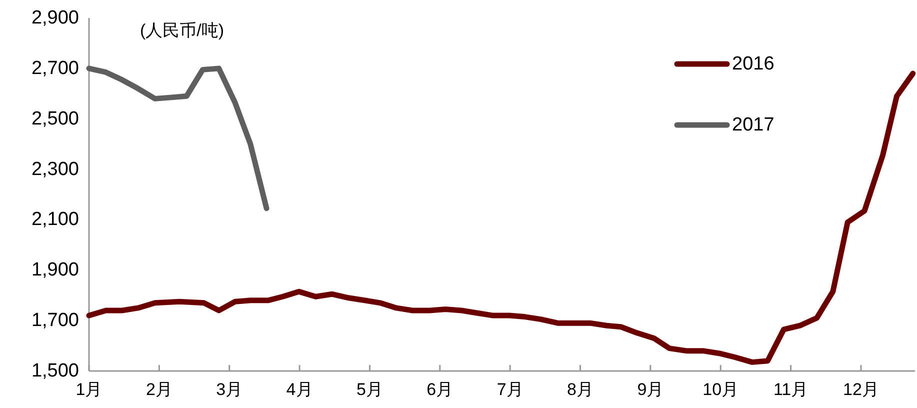 The height and width of the screenshot is (408, 917). I want to click on x-tick-label: 4月, so click(299, 389).